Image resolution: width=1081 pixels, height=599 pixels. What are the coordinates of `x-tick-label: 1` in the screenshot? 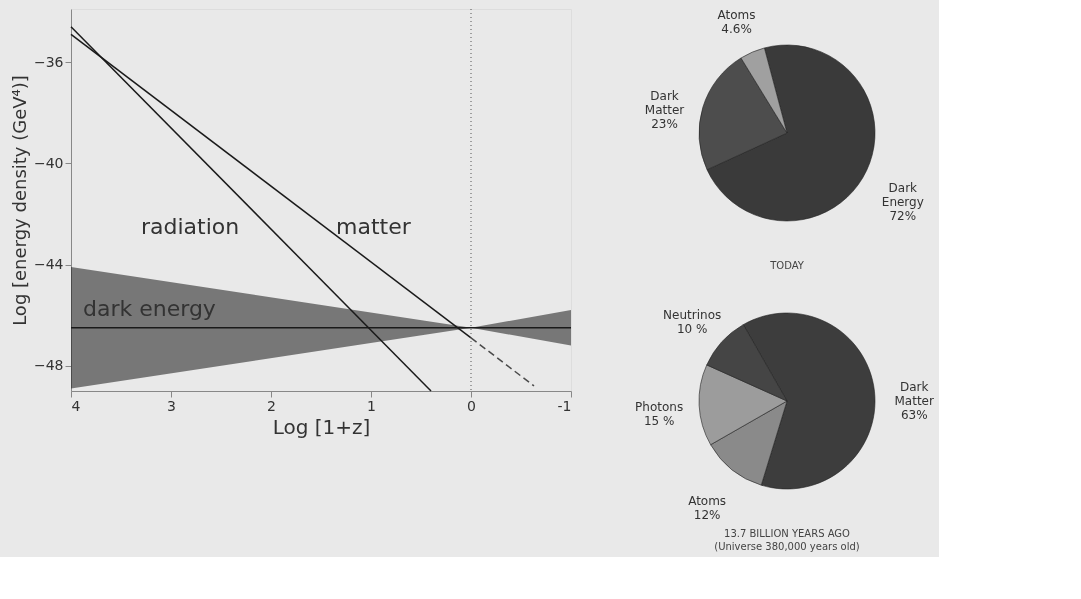 It's located at (371, 405).